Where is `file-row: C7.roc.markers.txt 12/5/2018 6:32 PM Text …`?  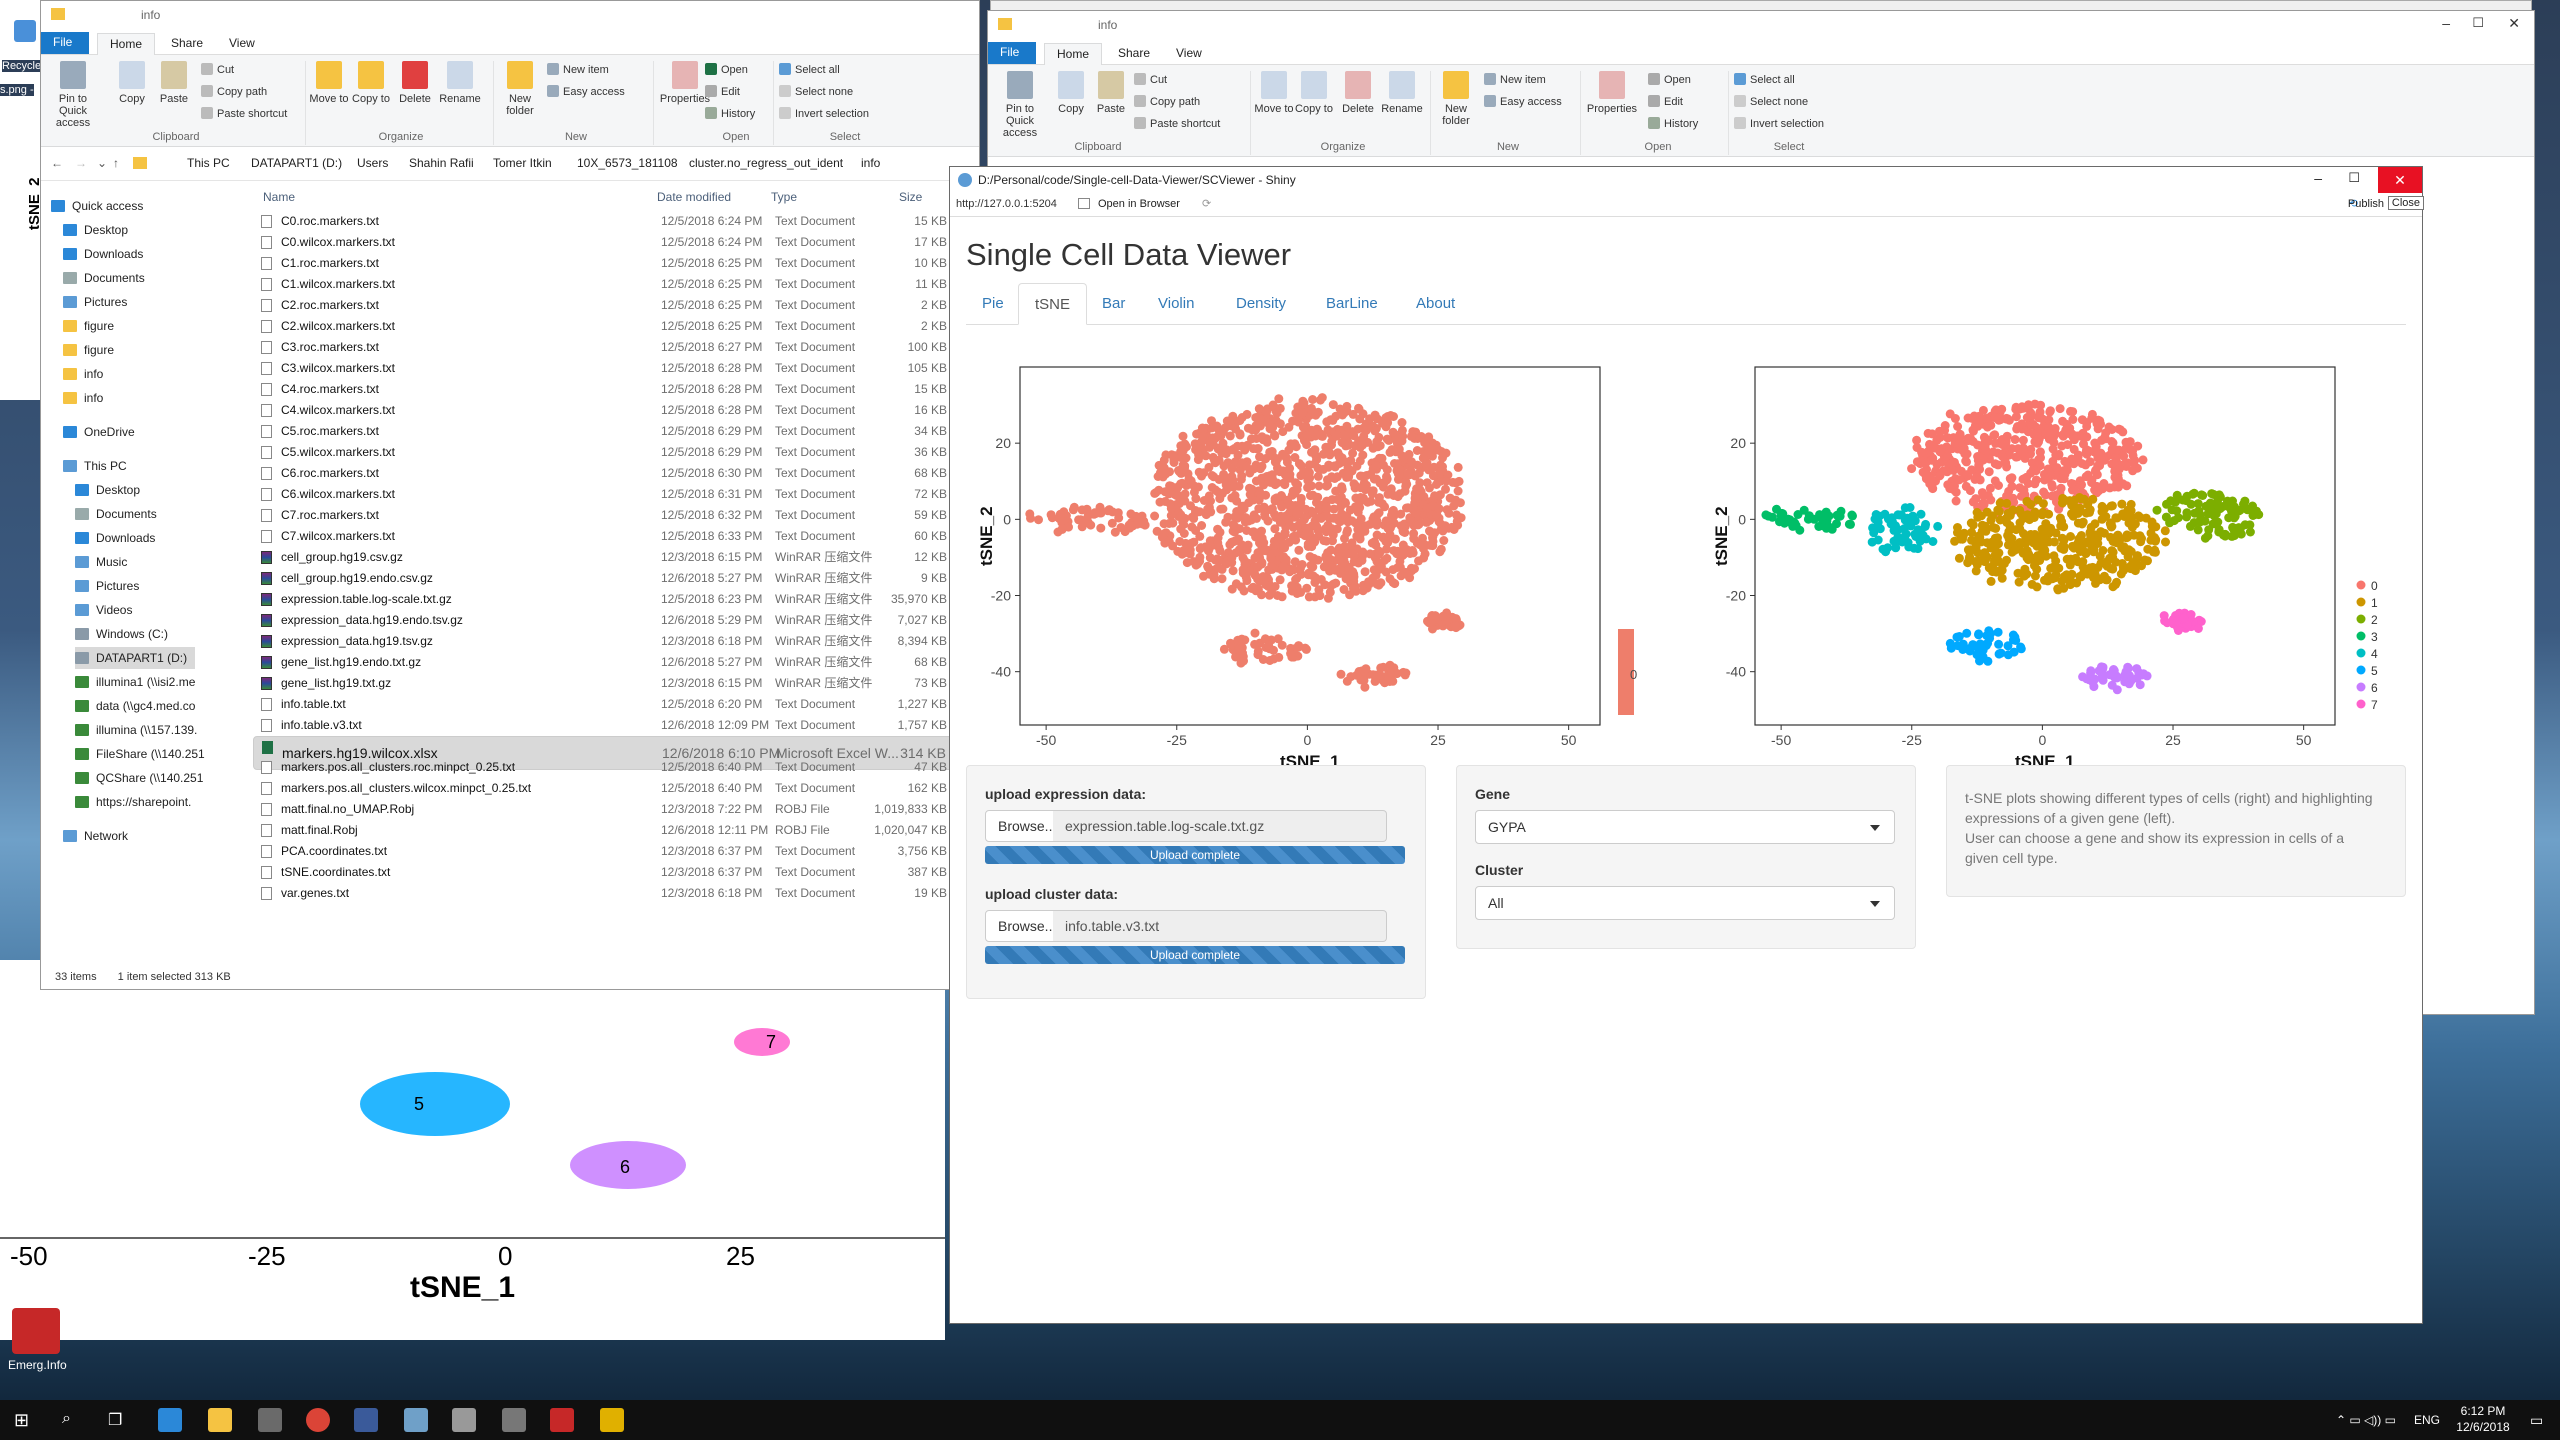 file-row: C7.roc.markers.txt 12/5/2018 6:32 PM Text … is located at coordinates (613, 515).